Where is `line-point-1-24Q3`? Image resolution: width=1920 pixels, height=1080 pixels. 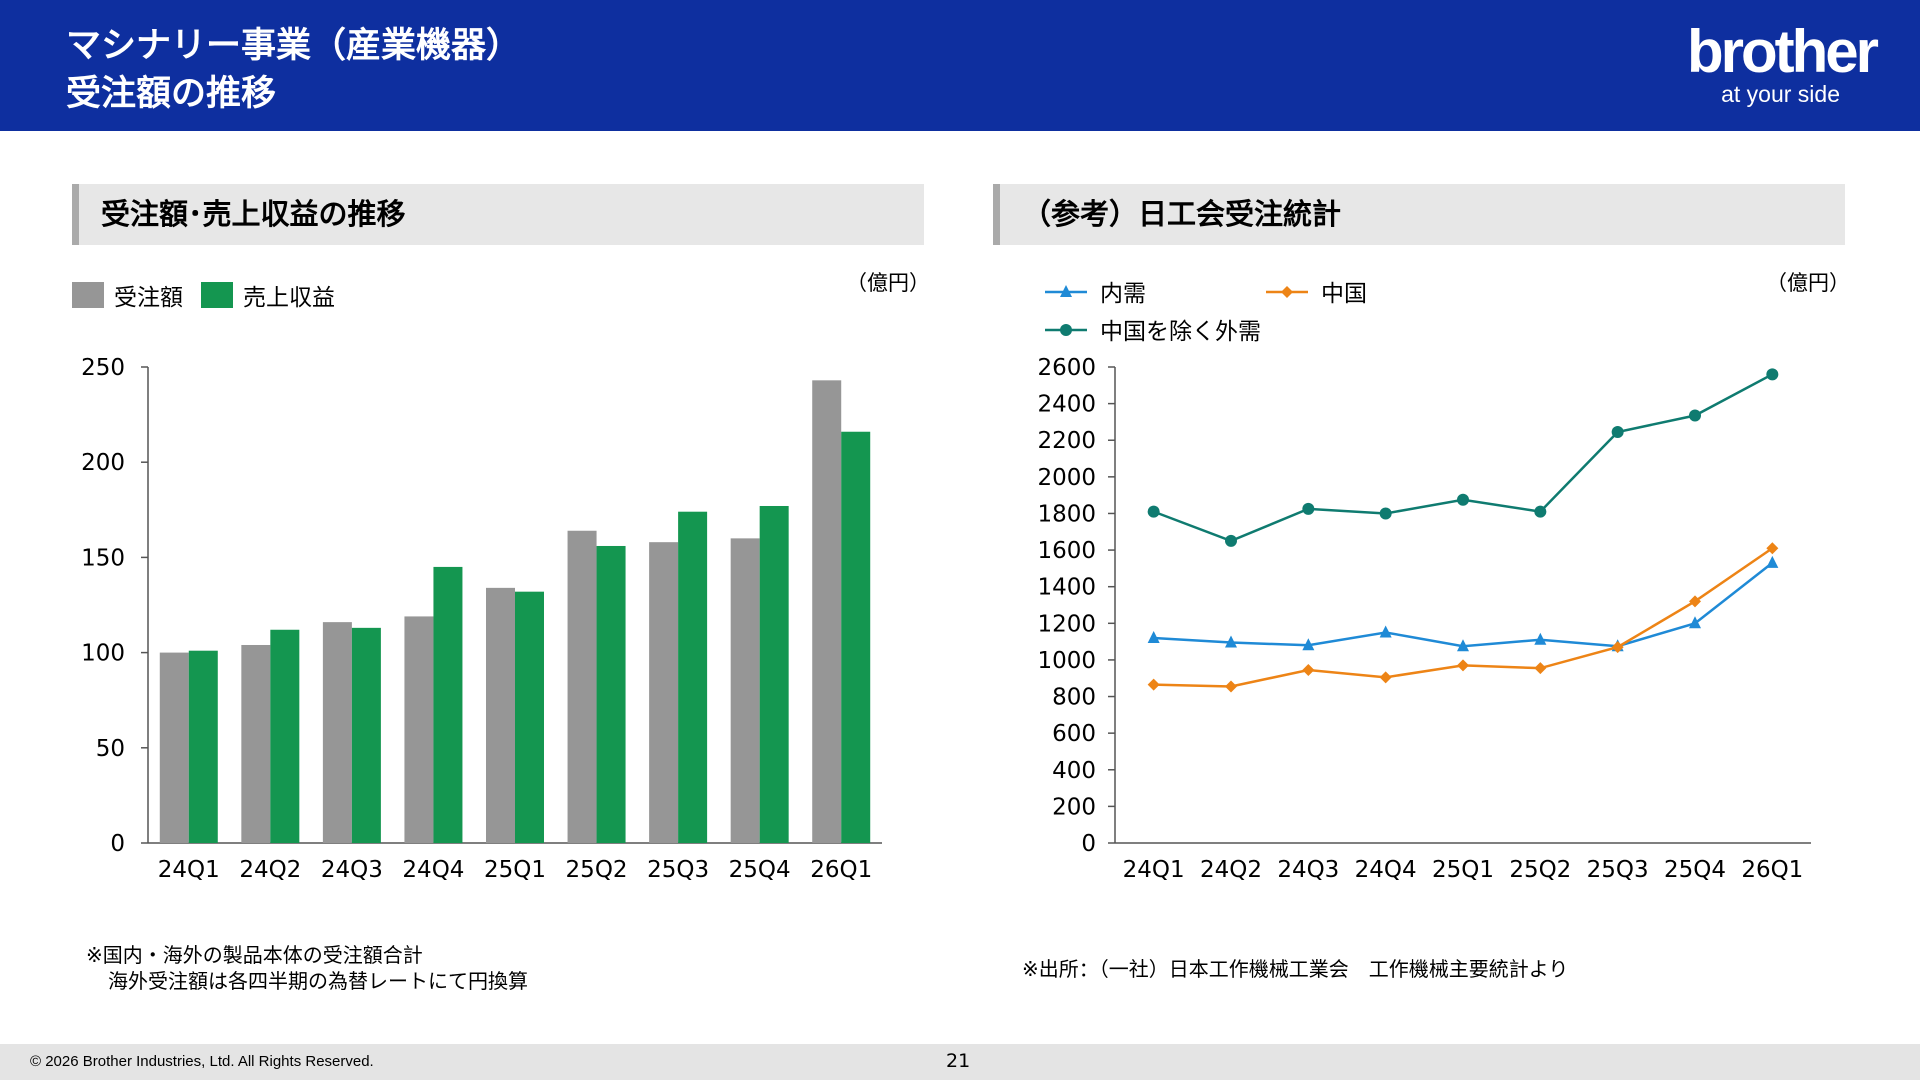
line-point-1-24Q3 is located at coordinates (1308, 669).